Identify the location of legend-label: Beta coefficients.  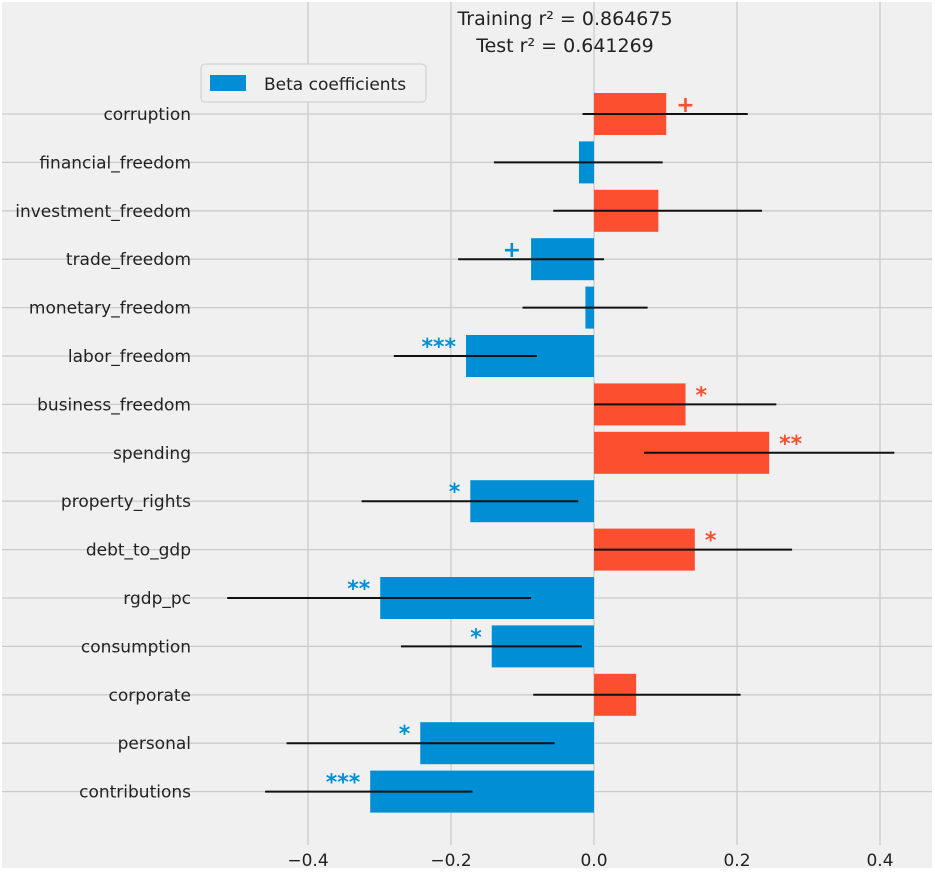
(335, 85).